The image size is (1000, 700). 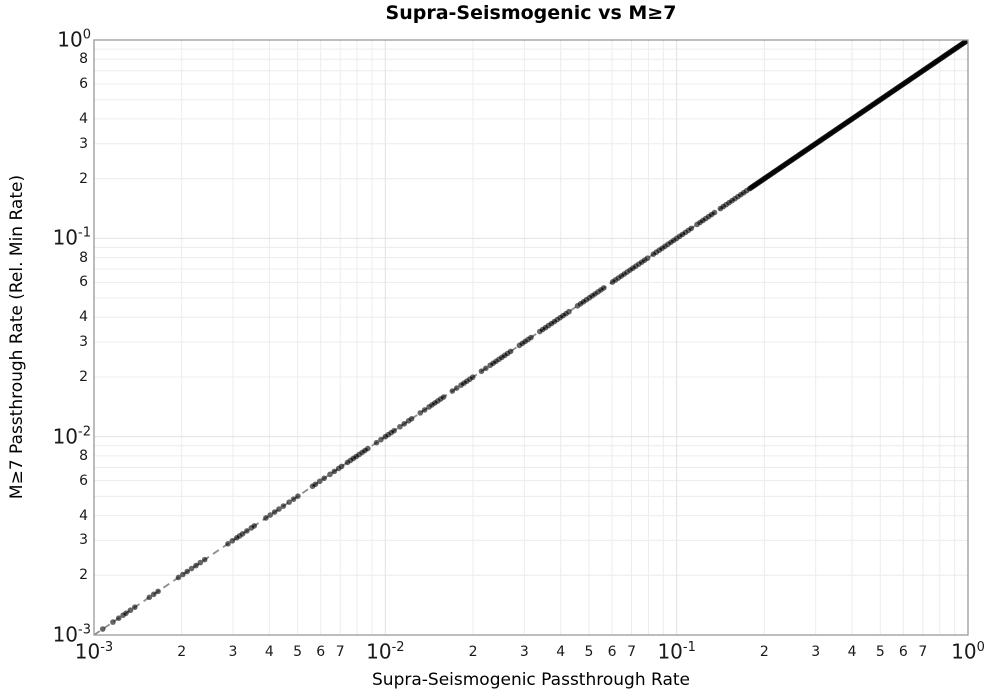 I want to click on x-major-tick-label: 10⁻², so click(x=385, y=651).